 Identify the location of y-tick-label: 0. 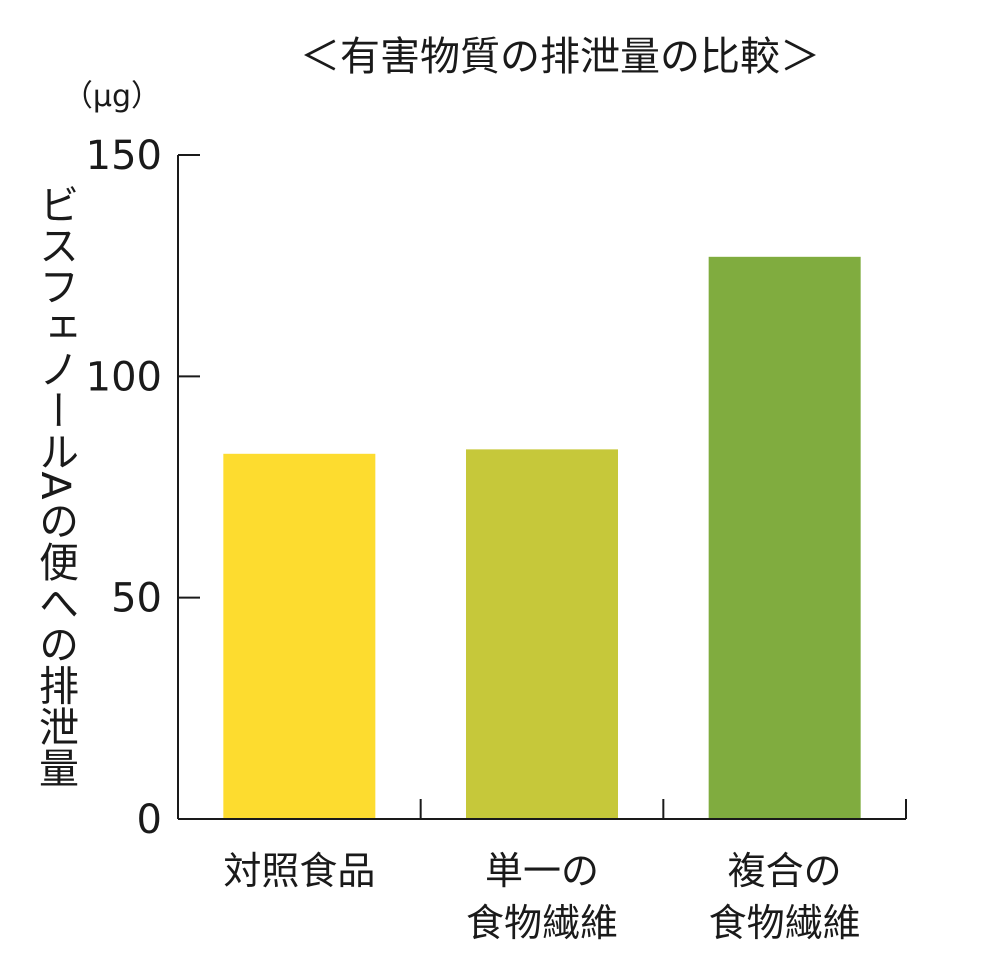
(149, 820).